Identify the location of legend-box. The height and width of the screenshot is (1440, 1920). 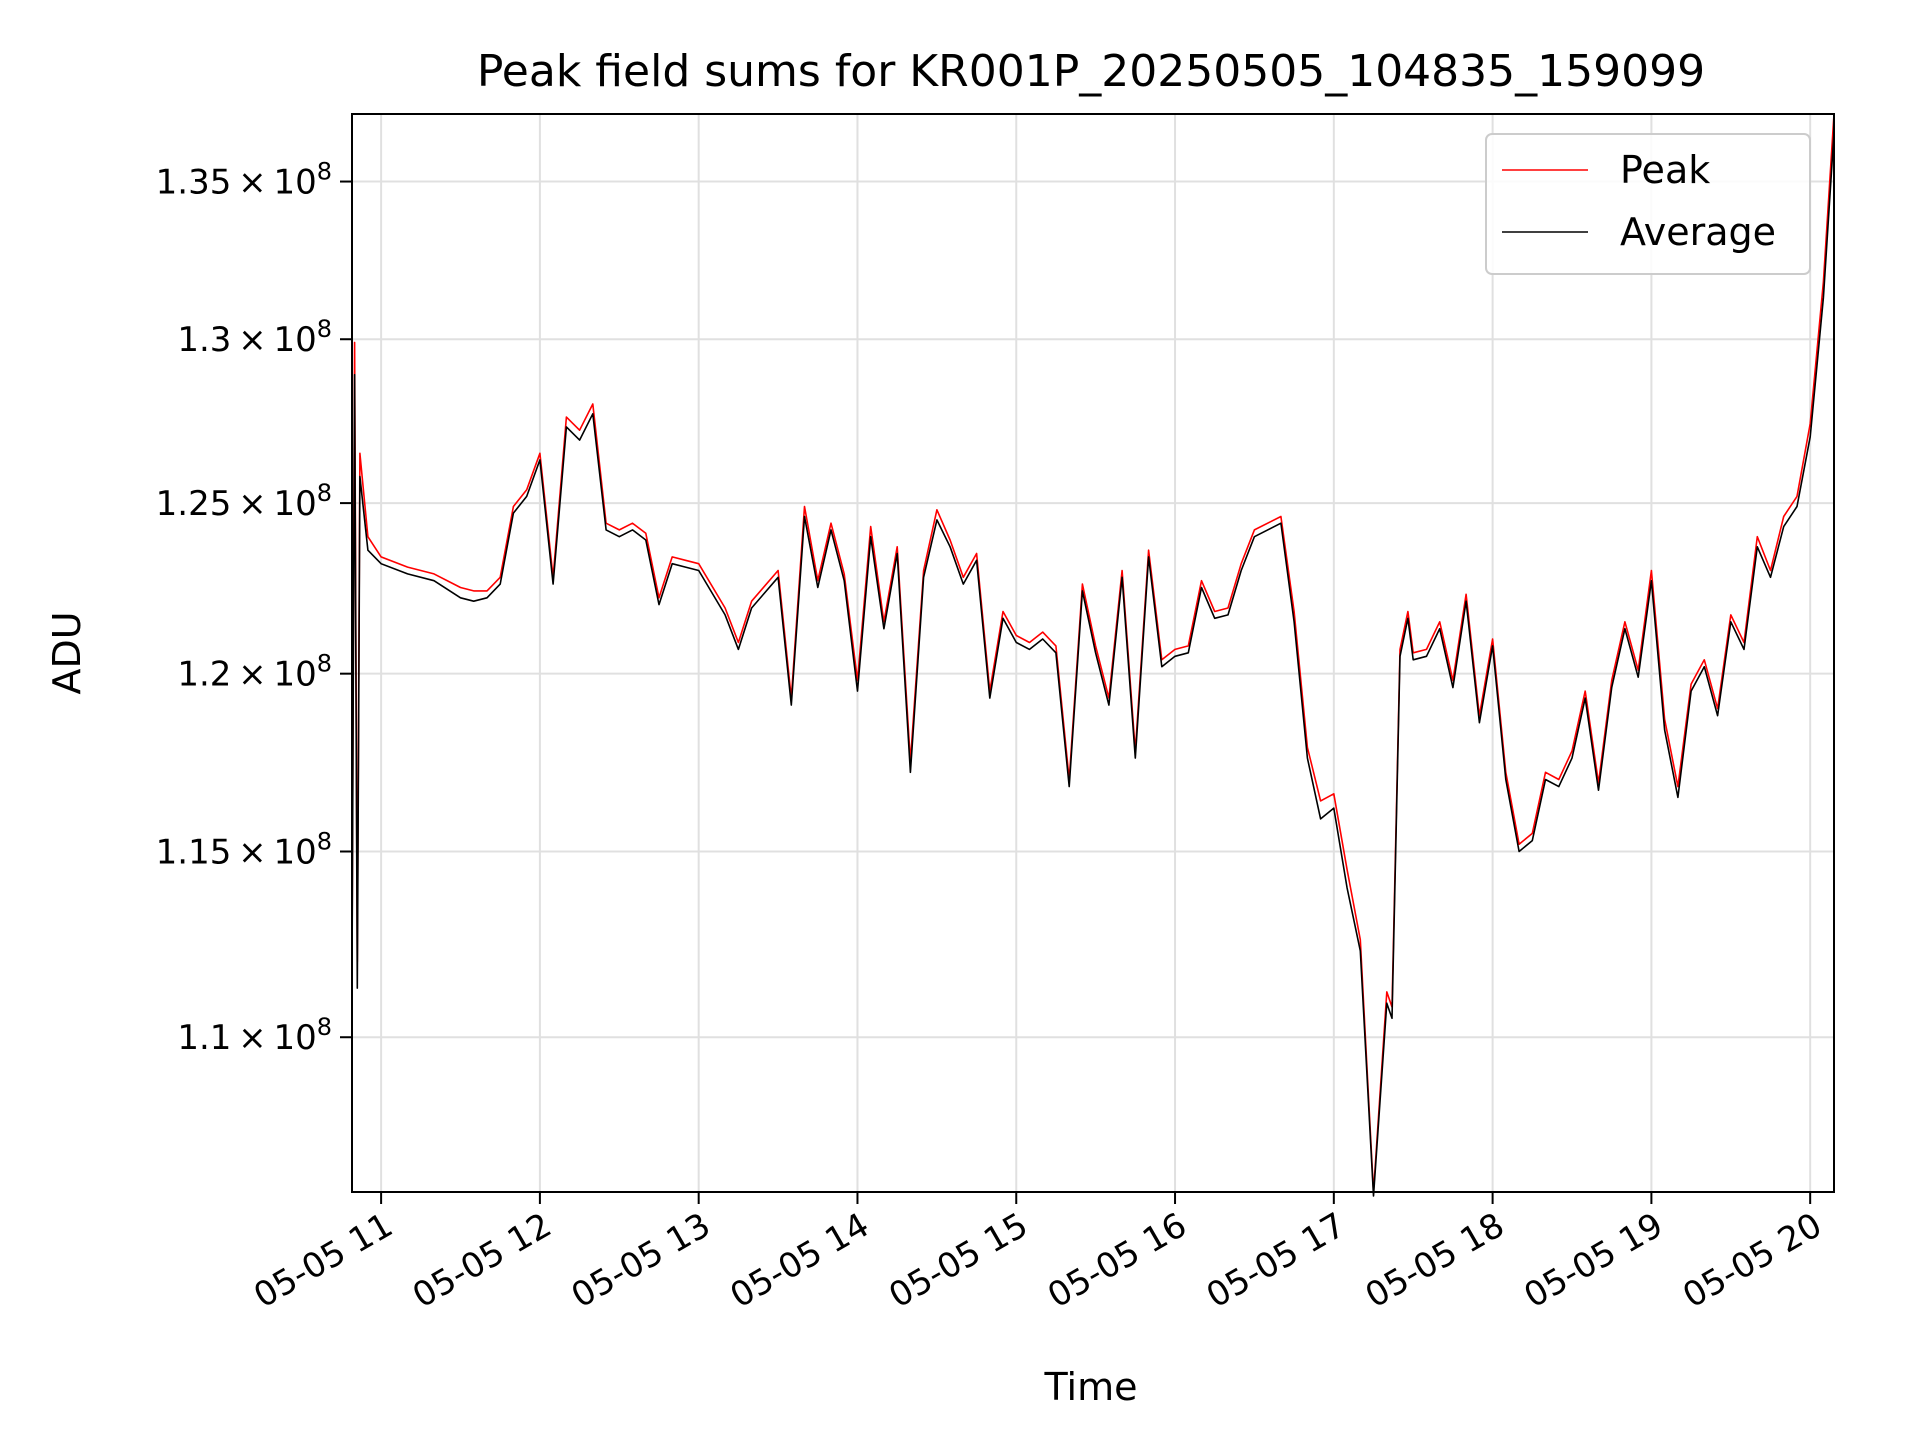
(1648, 204).